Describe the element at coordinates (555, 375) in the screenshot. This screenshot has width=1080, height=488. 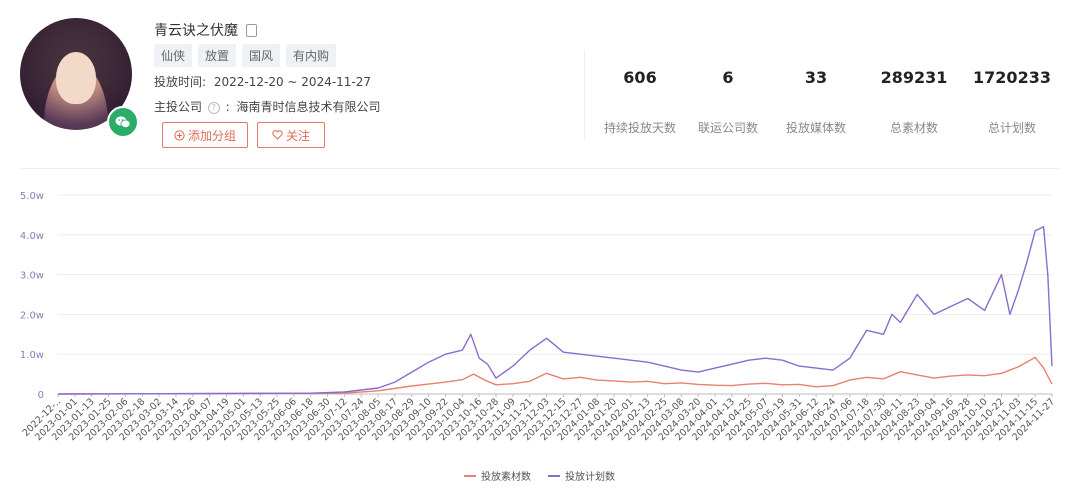
I see `series-line-materials` at that location.